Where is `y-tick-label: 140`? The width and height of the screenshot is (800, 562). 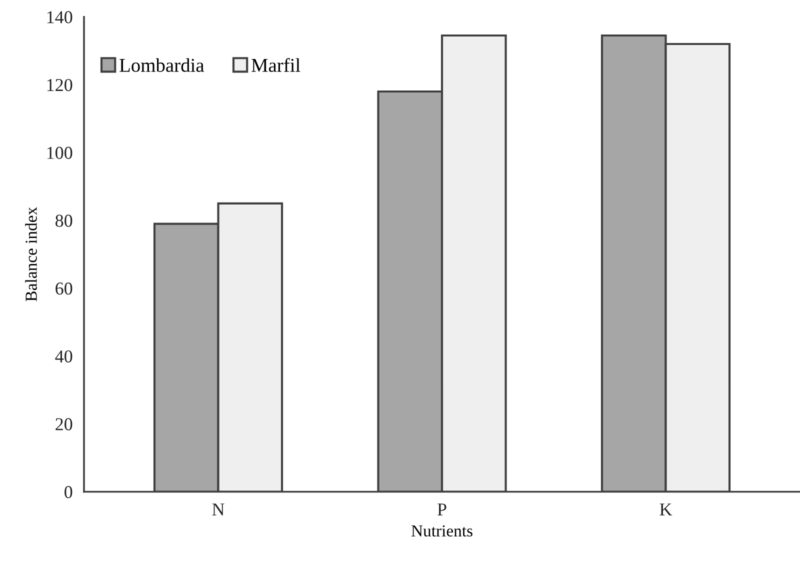
y-tick-label: 140 is located at coordinates (59, 17).